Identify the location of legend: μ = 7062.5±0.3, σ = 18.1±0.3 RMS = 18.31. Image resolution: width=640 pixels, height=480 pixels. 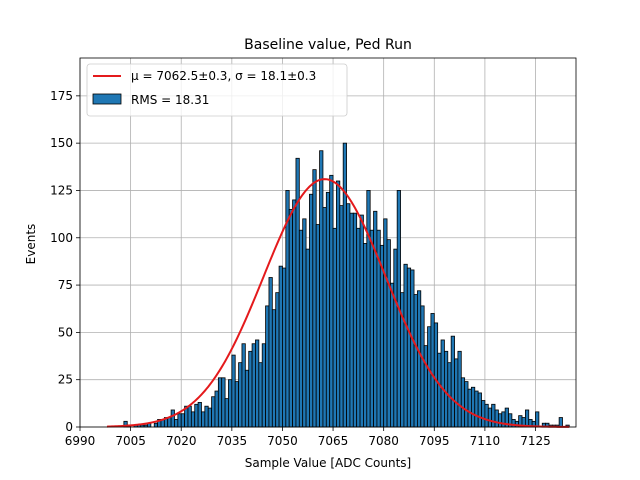
(217, 90).